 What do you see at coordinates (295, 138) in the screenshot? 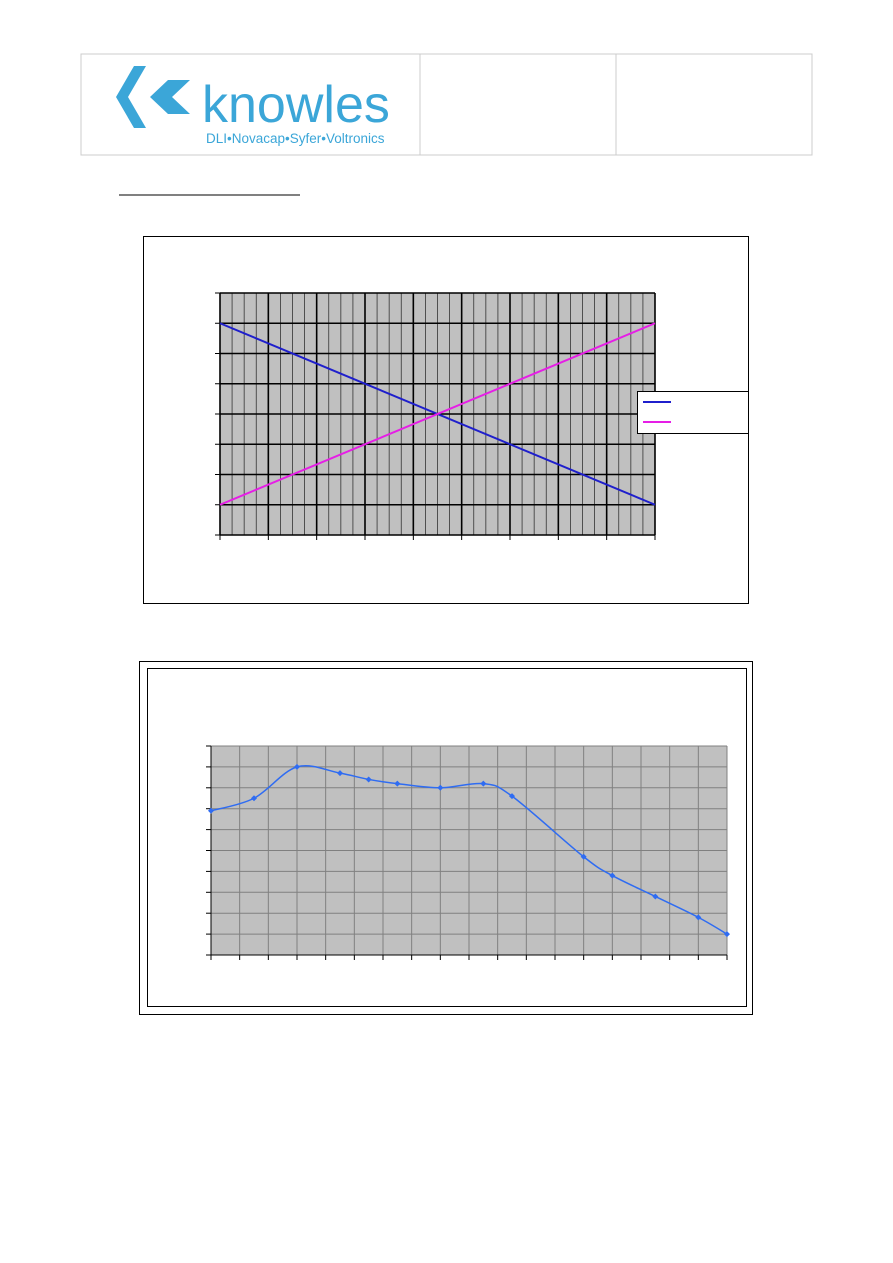
I see `logo-tagline: DLI•Novacap•Syfer•Voltronics` at bounding box center [295, 138].